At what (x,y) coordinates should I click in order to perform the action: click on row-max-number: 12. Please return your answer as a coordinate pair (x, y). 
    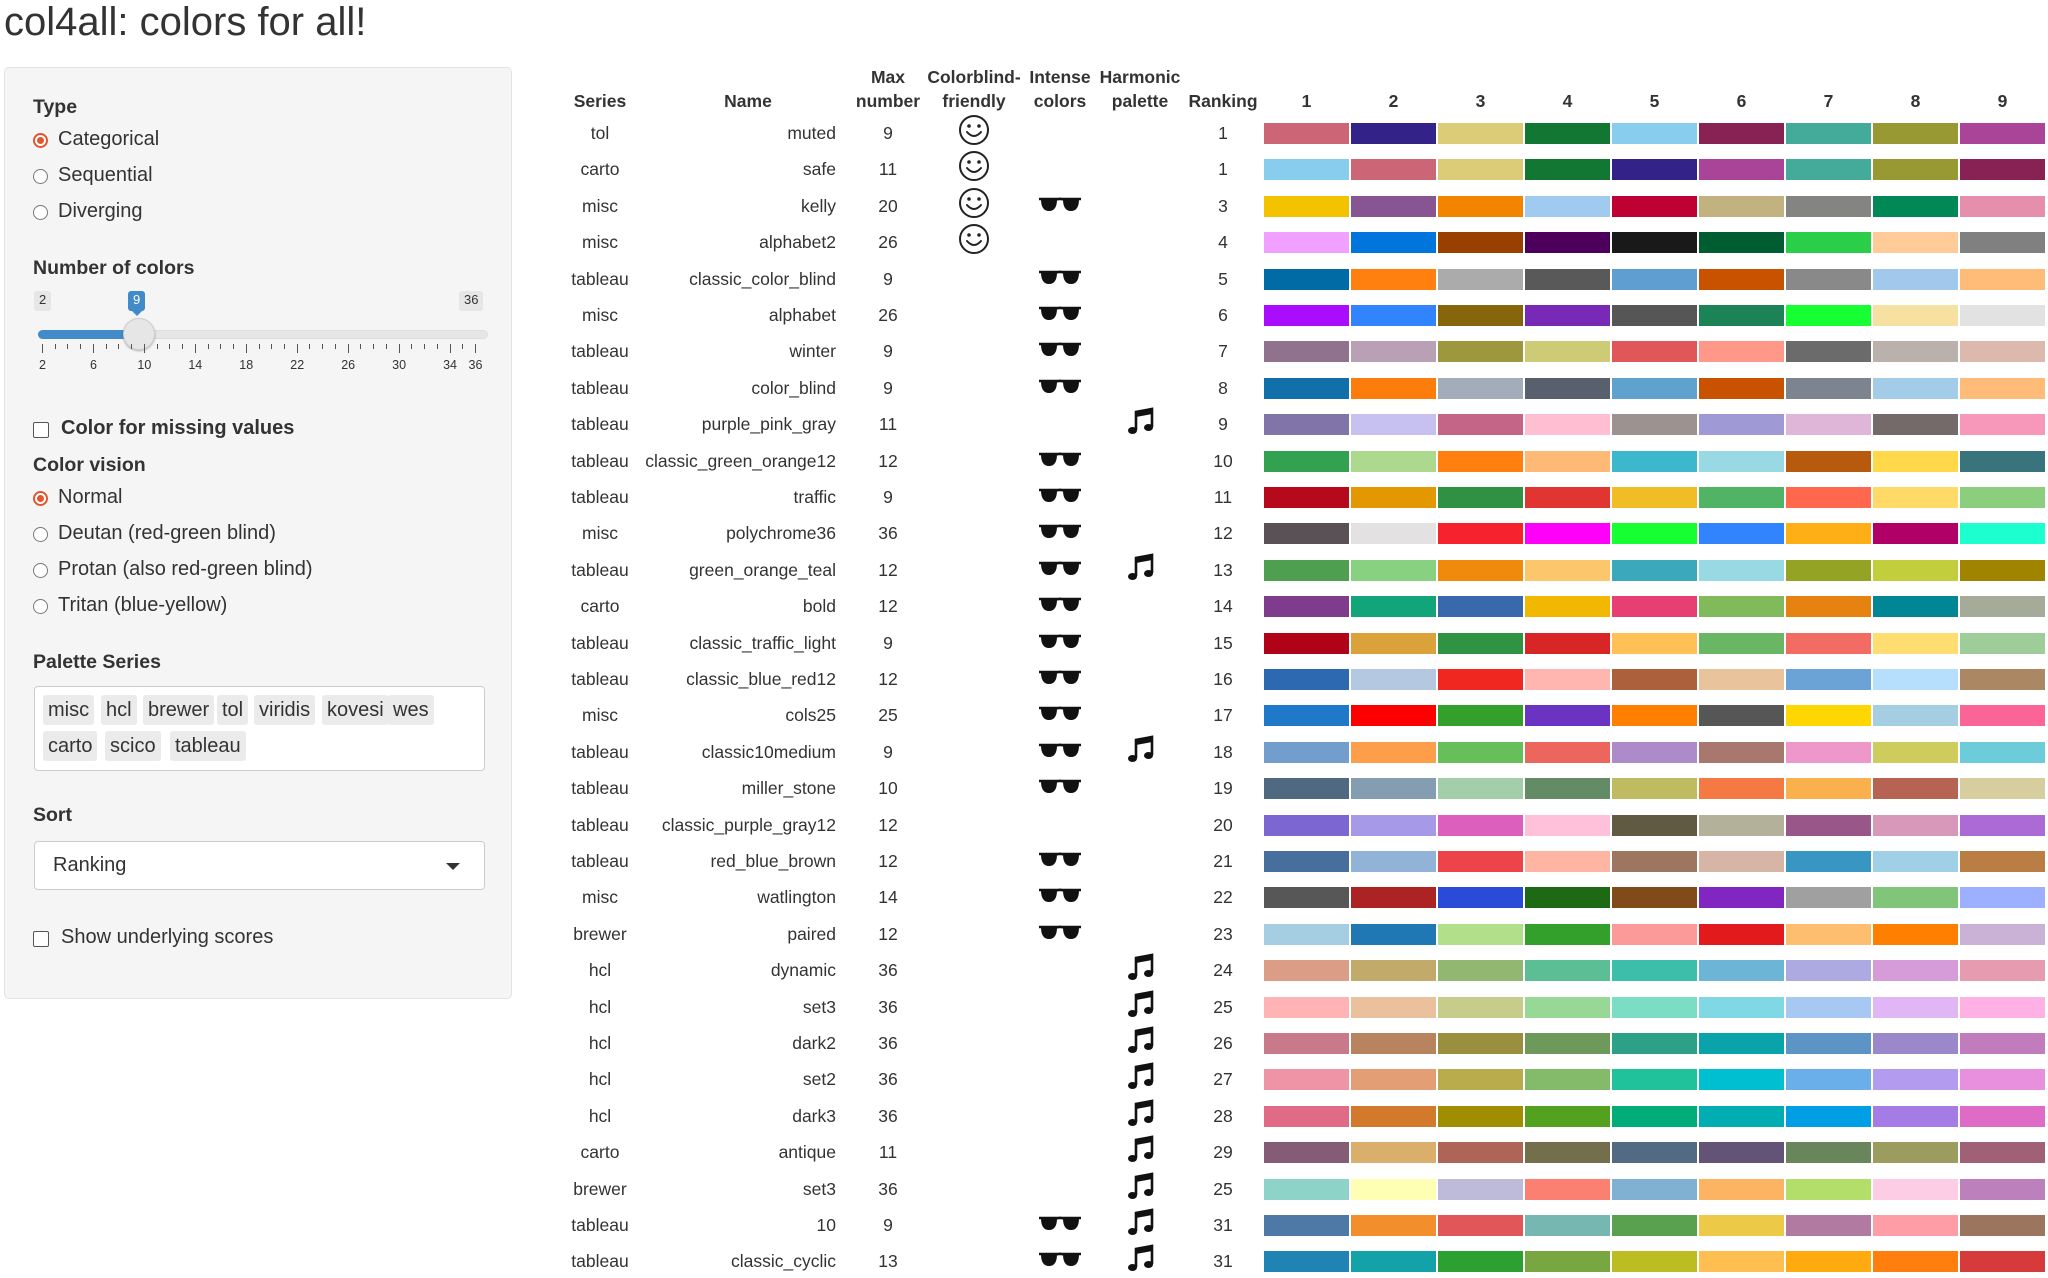
    Looking at the image, I should click on (888, 569).